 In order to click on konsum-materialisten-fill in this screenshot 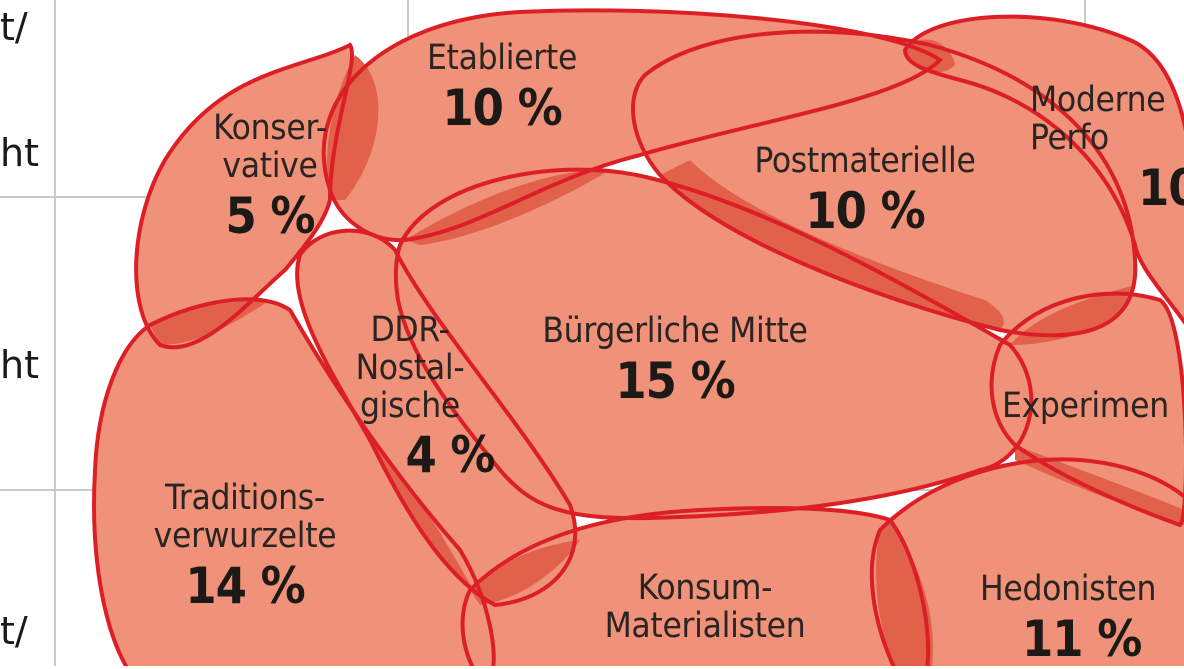, I will do `click(695, 587)`.